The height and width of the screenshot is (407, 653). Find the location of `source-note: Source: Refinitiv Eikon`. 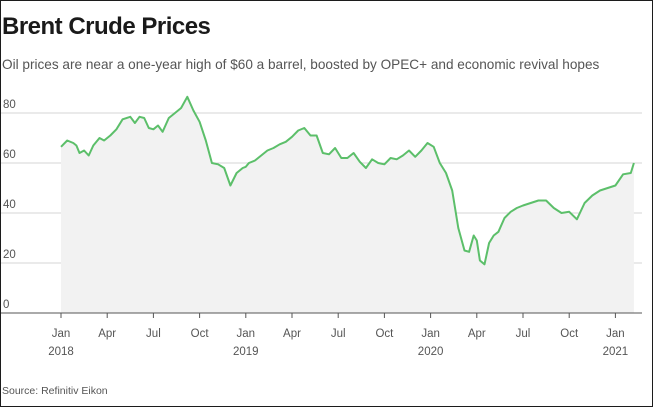

source-note: Source: Refinitiv Eikon is located at coordinates (55, 391).